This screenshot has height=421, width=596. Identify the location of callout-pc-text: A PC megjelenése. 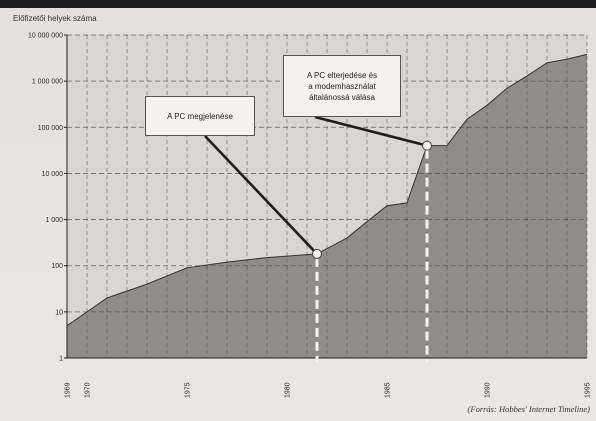
(200, 116).